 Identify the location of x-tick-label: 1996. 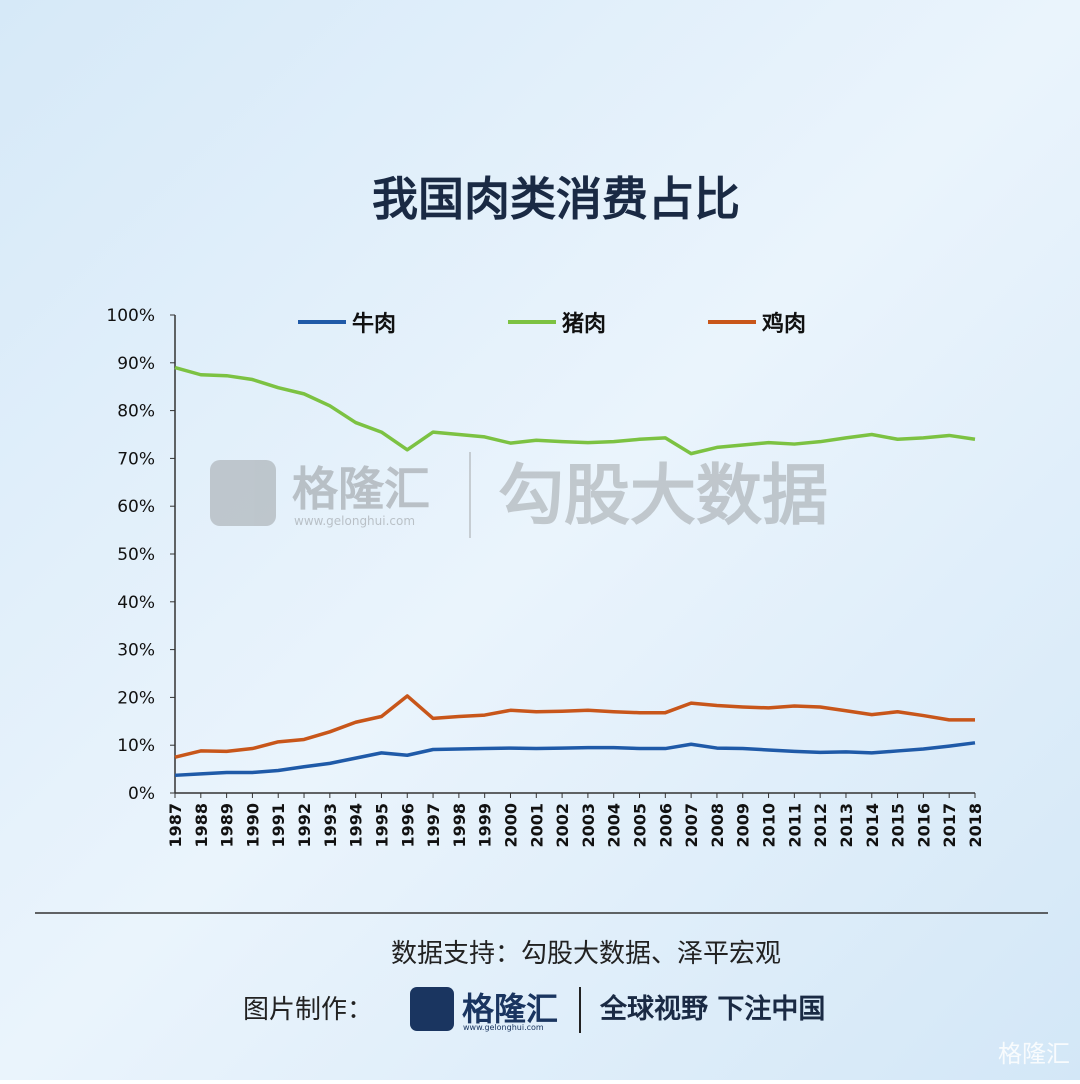
(407, 825).